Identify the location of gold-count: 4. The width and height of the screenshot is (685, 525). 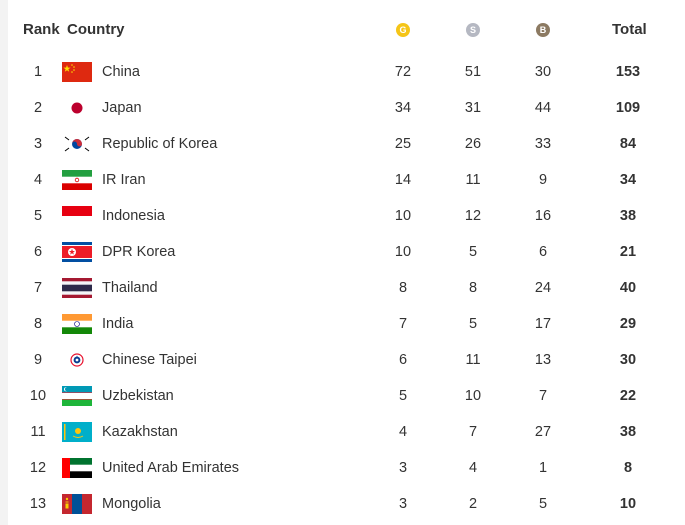
(403, 431).